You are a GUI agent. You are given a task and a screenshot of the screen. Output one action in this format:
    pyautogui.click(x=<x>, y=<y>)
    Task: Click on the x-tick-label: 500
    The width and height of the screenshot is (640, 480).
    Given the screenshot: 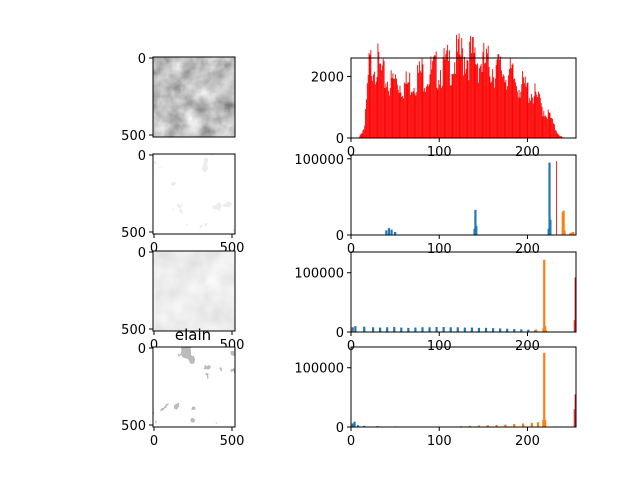 What is the action you would take?
    pyautogui.click(x=232, y=441)
    